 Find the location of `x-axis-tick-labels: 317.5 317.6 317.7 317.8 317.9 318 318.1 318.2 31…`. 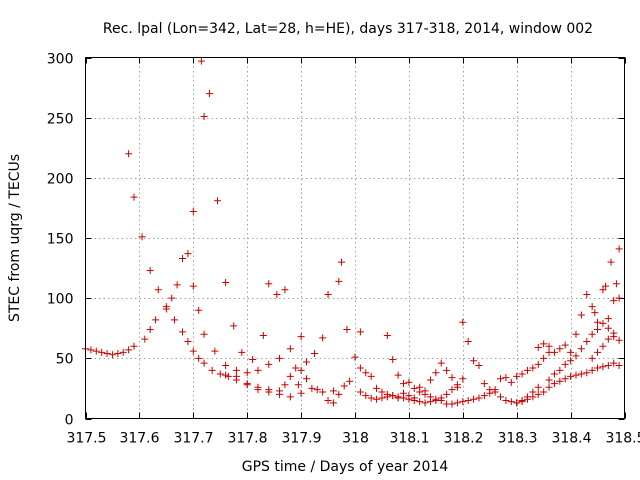

x-axis-tick-labels: 317.5 317.6 317.7 317.8 317.9 318 318.1 318.2 31… is located at coordinates (353, 439).